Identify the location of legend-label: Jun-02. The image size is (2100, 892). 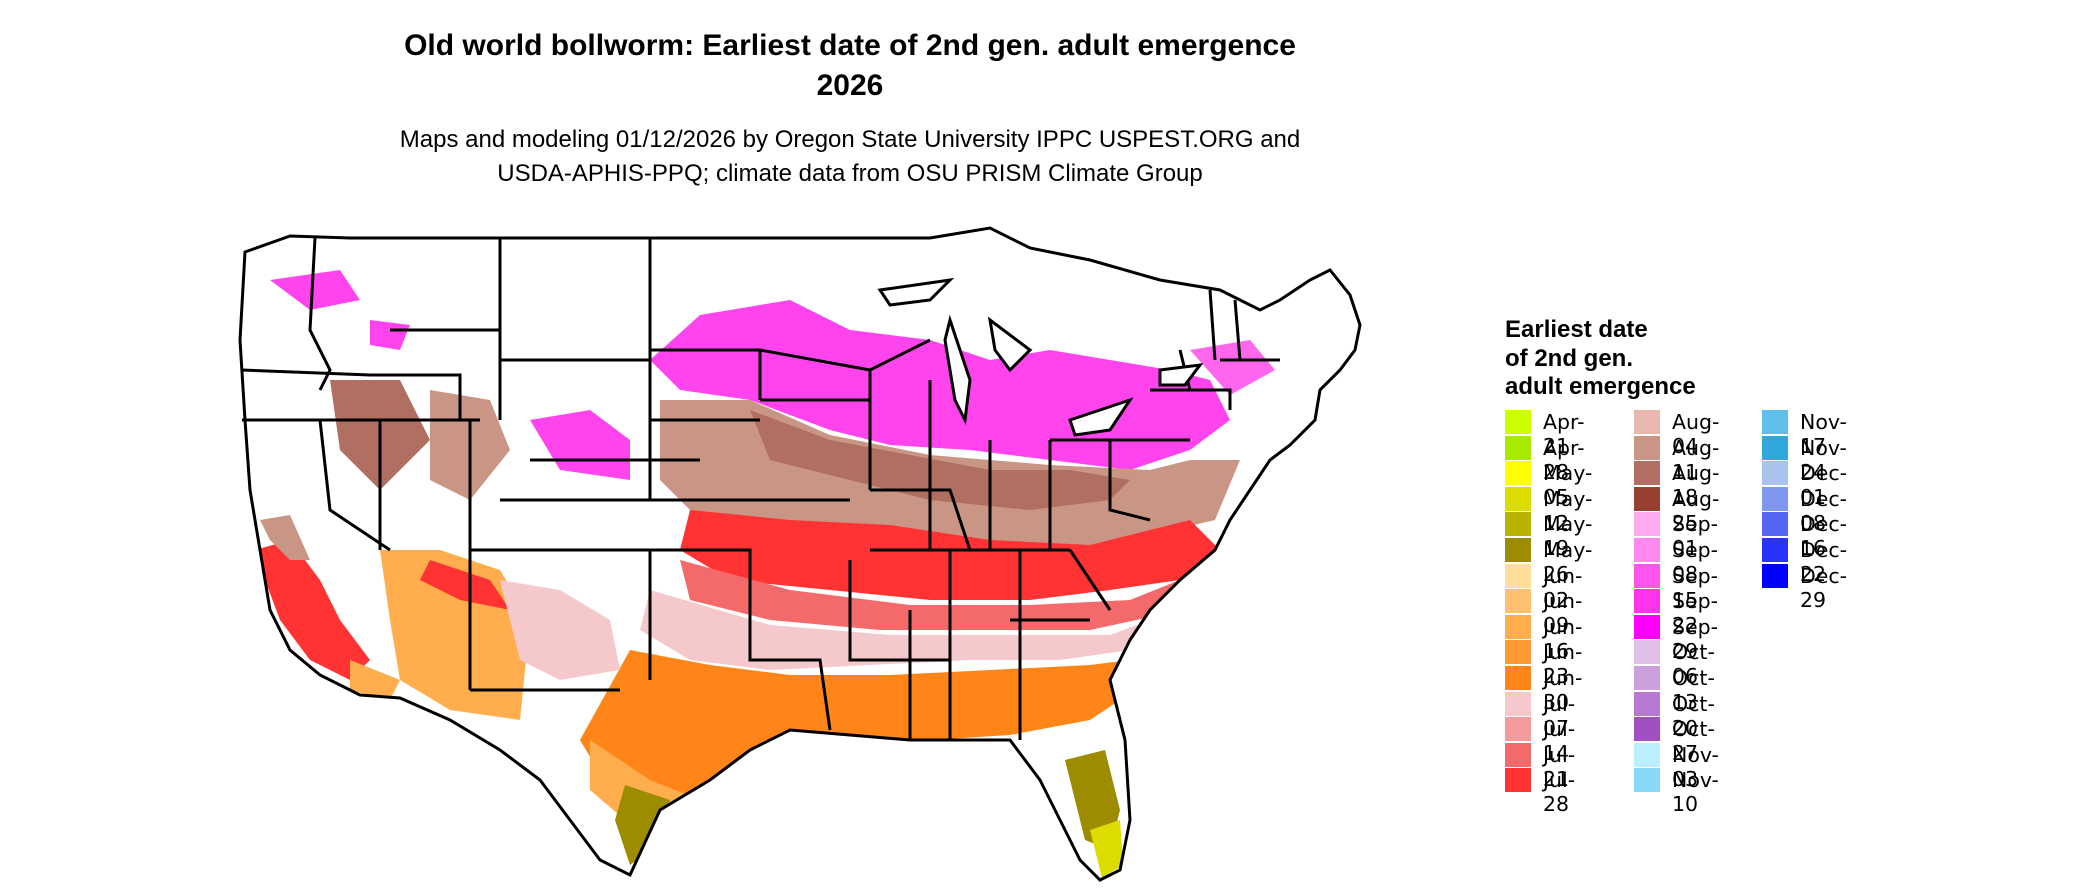
(1563, 587).